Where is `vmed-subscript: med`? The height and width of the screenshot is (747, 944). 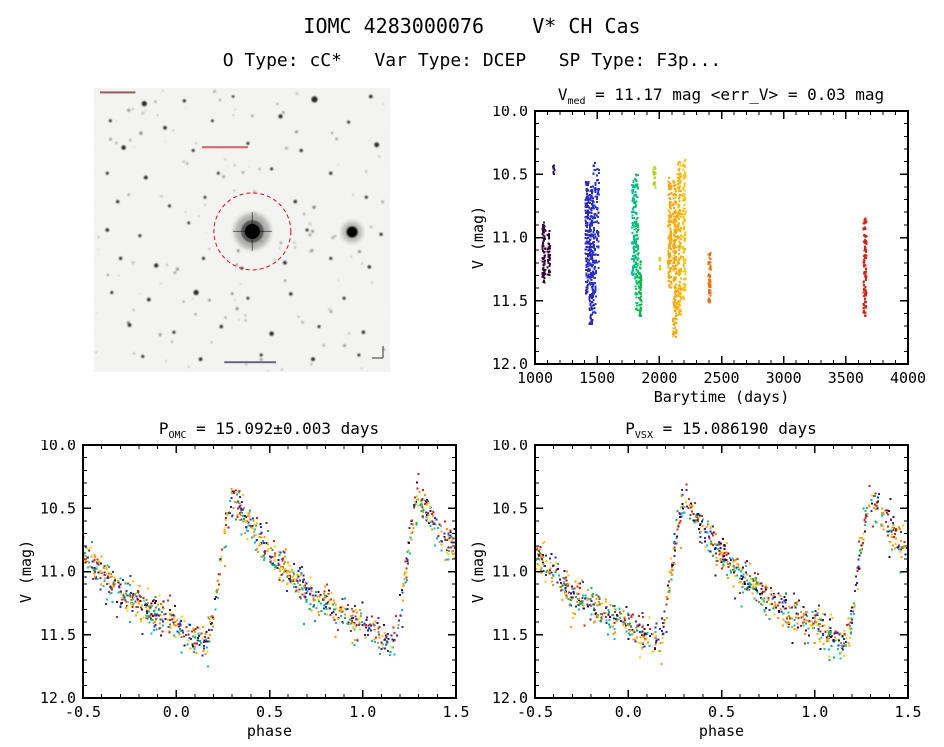 vmed-subscript: med is located at coordinates (576, 102).